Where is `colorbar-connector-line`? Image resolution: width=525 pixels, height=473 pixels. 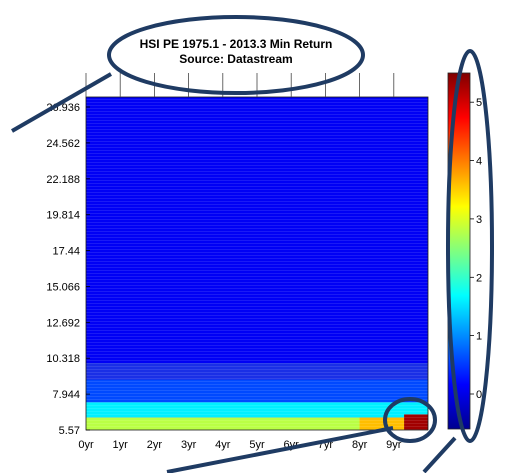 colorbar-connector-line is located at coordinates (439, 454).